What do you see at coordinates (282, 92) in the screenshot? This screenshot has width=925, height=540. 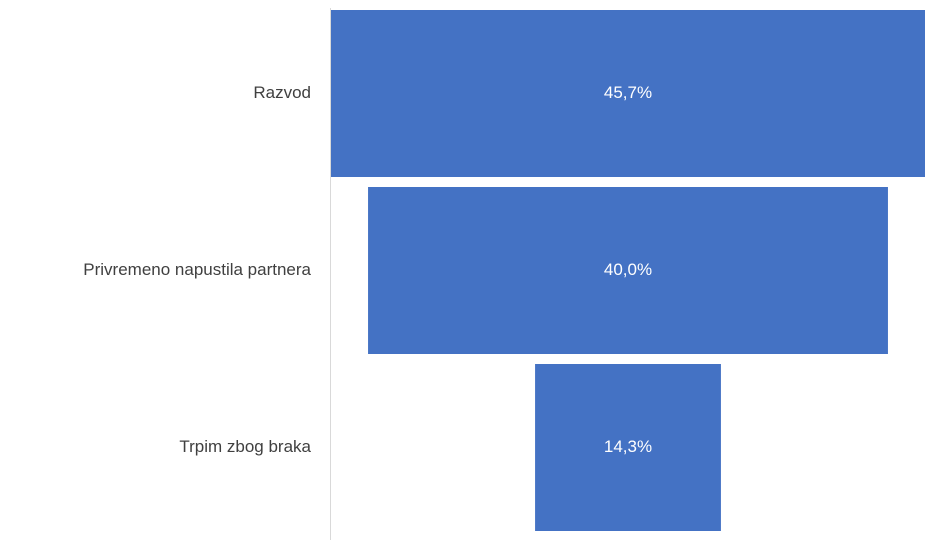 I see `category-label: Razvod` at bounding box center [282, 92].